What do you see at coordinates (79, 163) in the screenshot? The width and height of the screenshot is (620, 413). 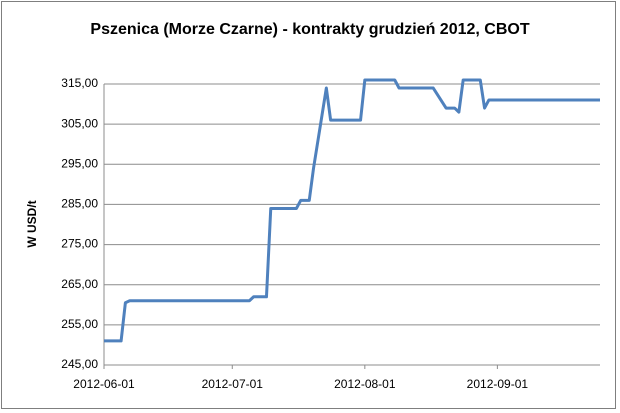 I see `y-tick-label: 295,00` at bounding box center [79, 163].